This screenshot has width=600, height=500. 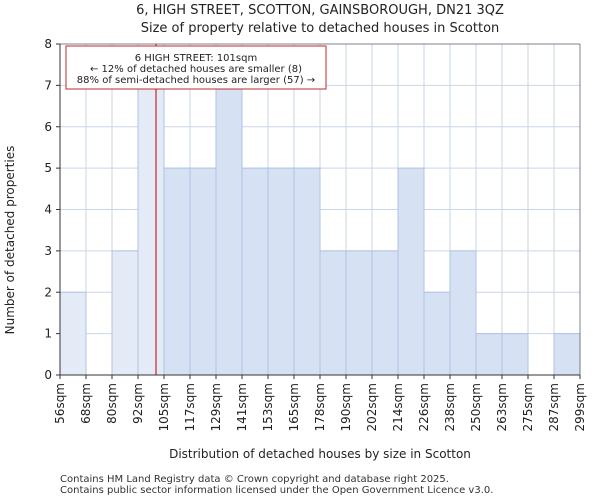 I want to click on x-tick-label-250sqm: 250sqm, so click(x=476, y=407).